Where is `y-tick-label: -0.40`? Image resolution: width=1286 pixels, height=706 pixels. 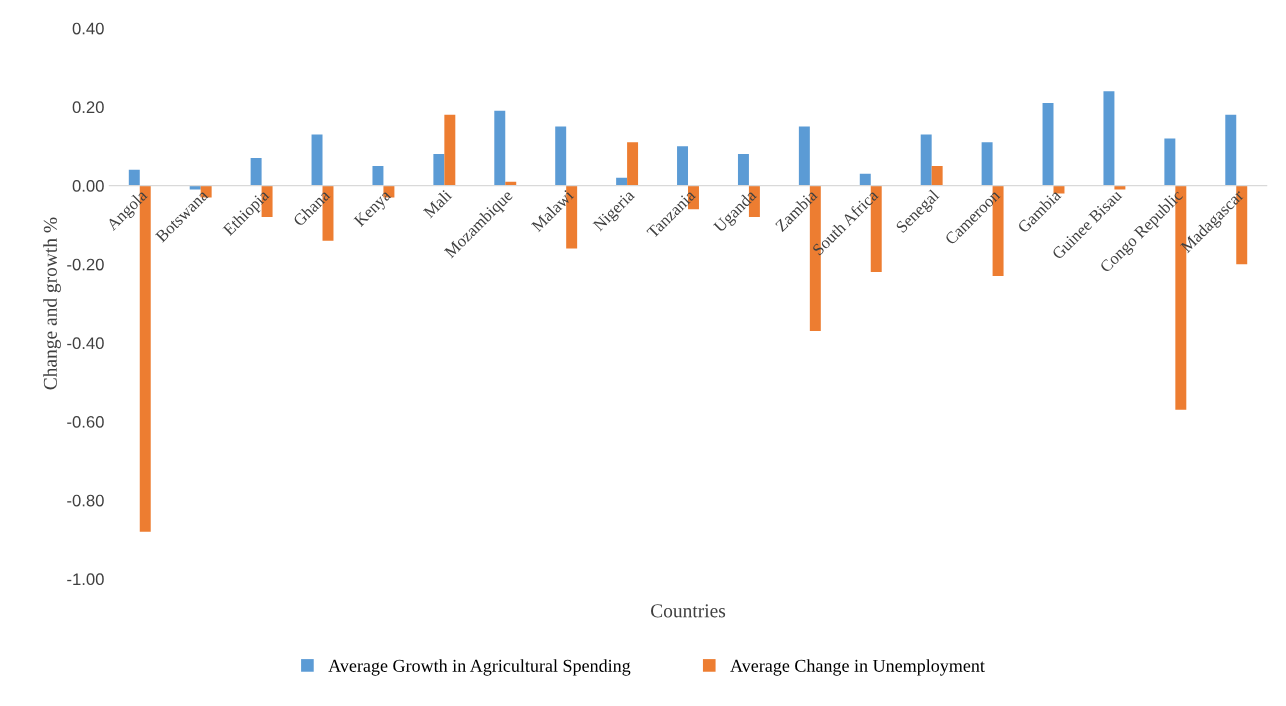
y-tick-label: -0.40 is located at coordinates (85, 343).